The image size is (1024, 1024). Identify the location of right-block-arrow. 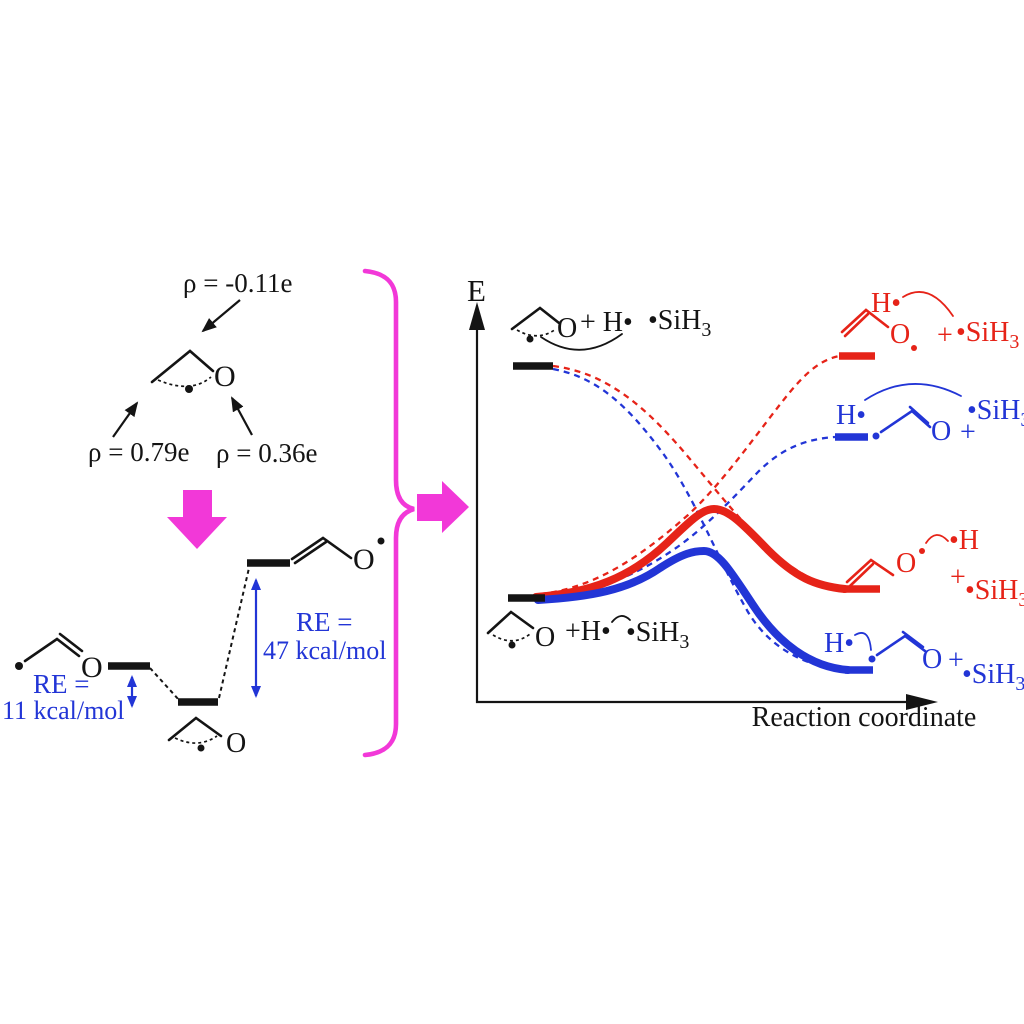
(443, 507).